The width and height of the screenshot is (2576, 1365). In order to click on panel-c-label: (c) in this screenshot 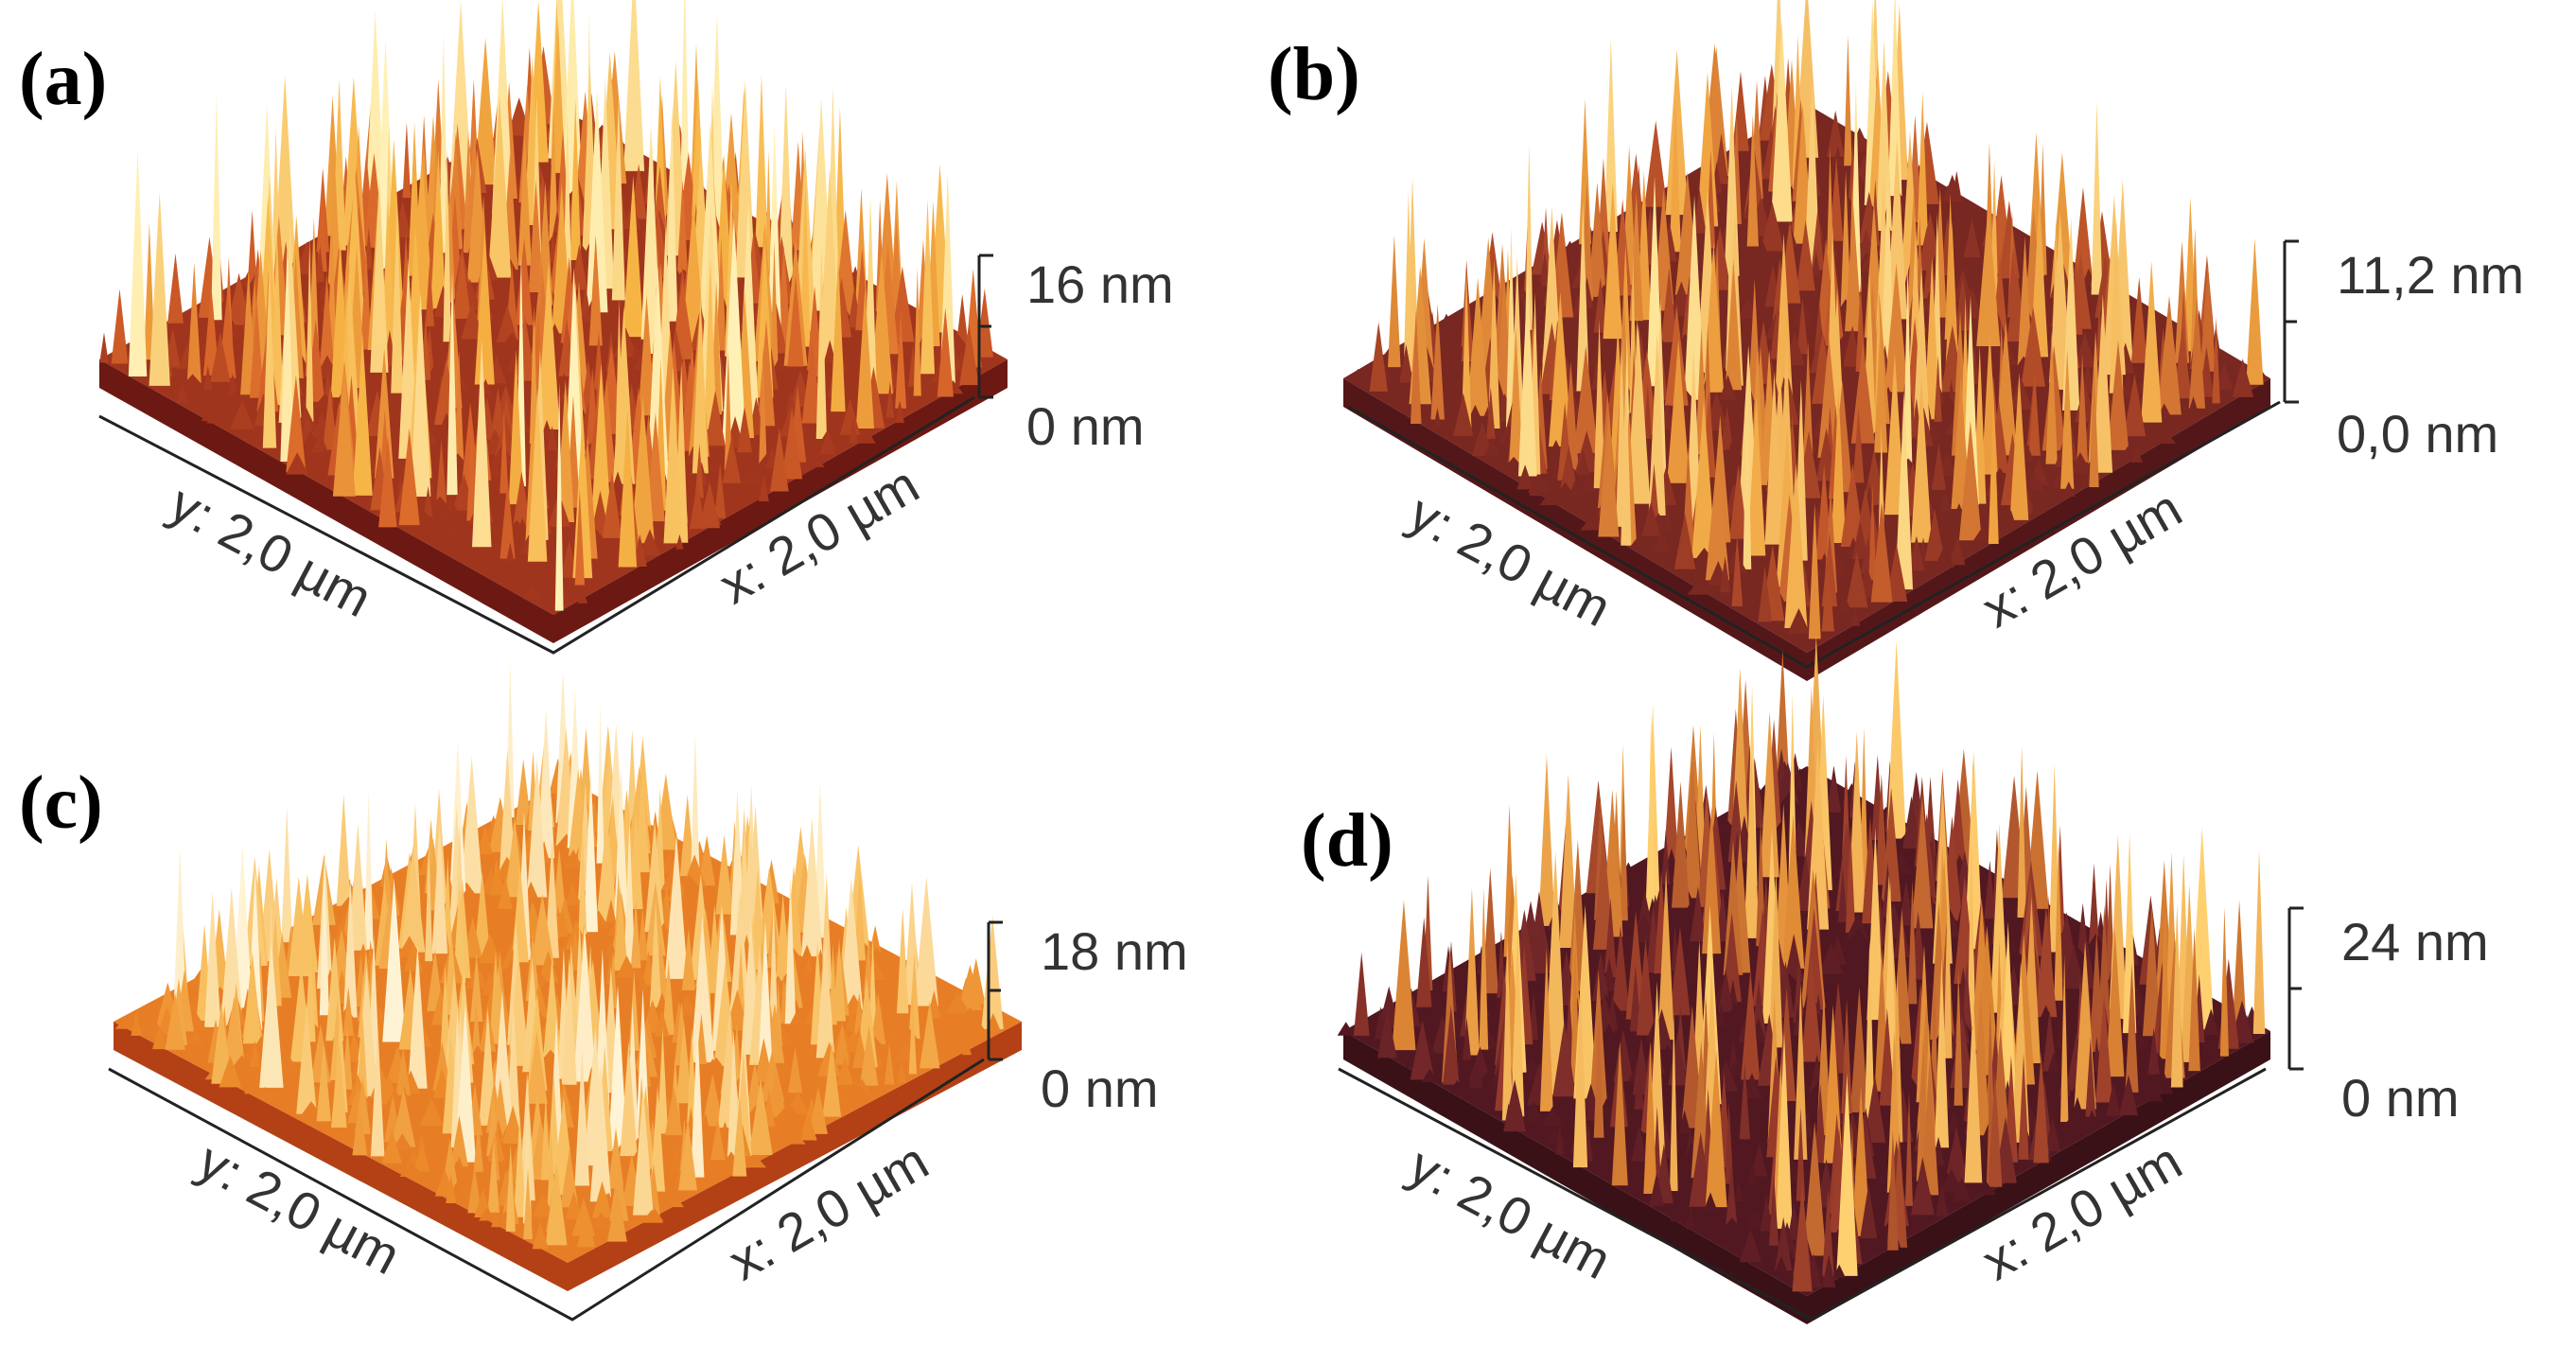, I will do `click(61, 803)`.